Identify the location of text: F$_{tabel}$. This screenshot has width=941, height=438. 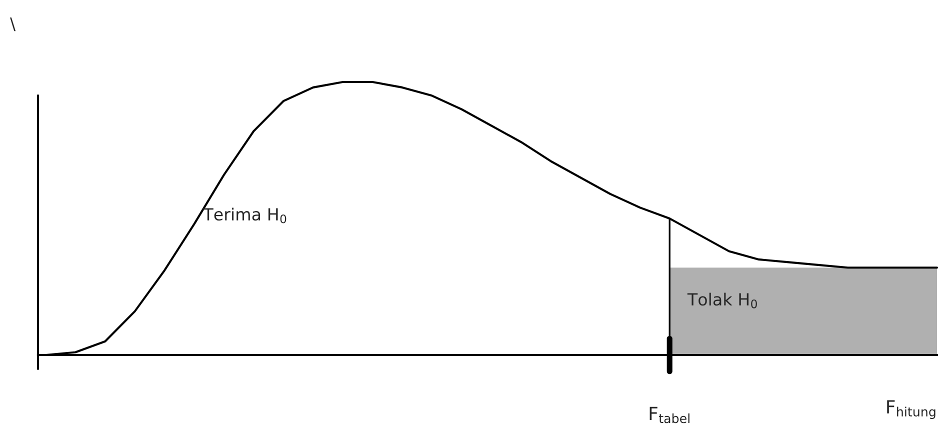
(670, 415).